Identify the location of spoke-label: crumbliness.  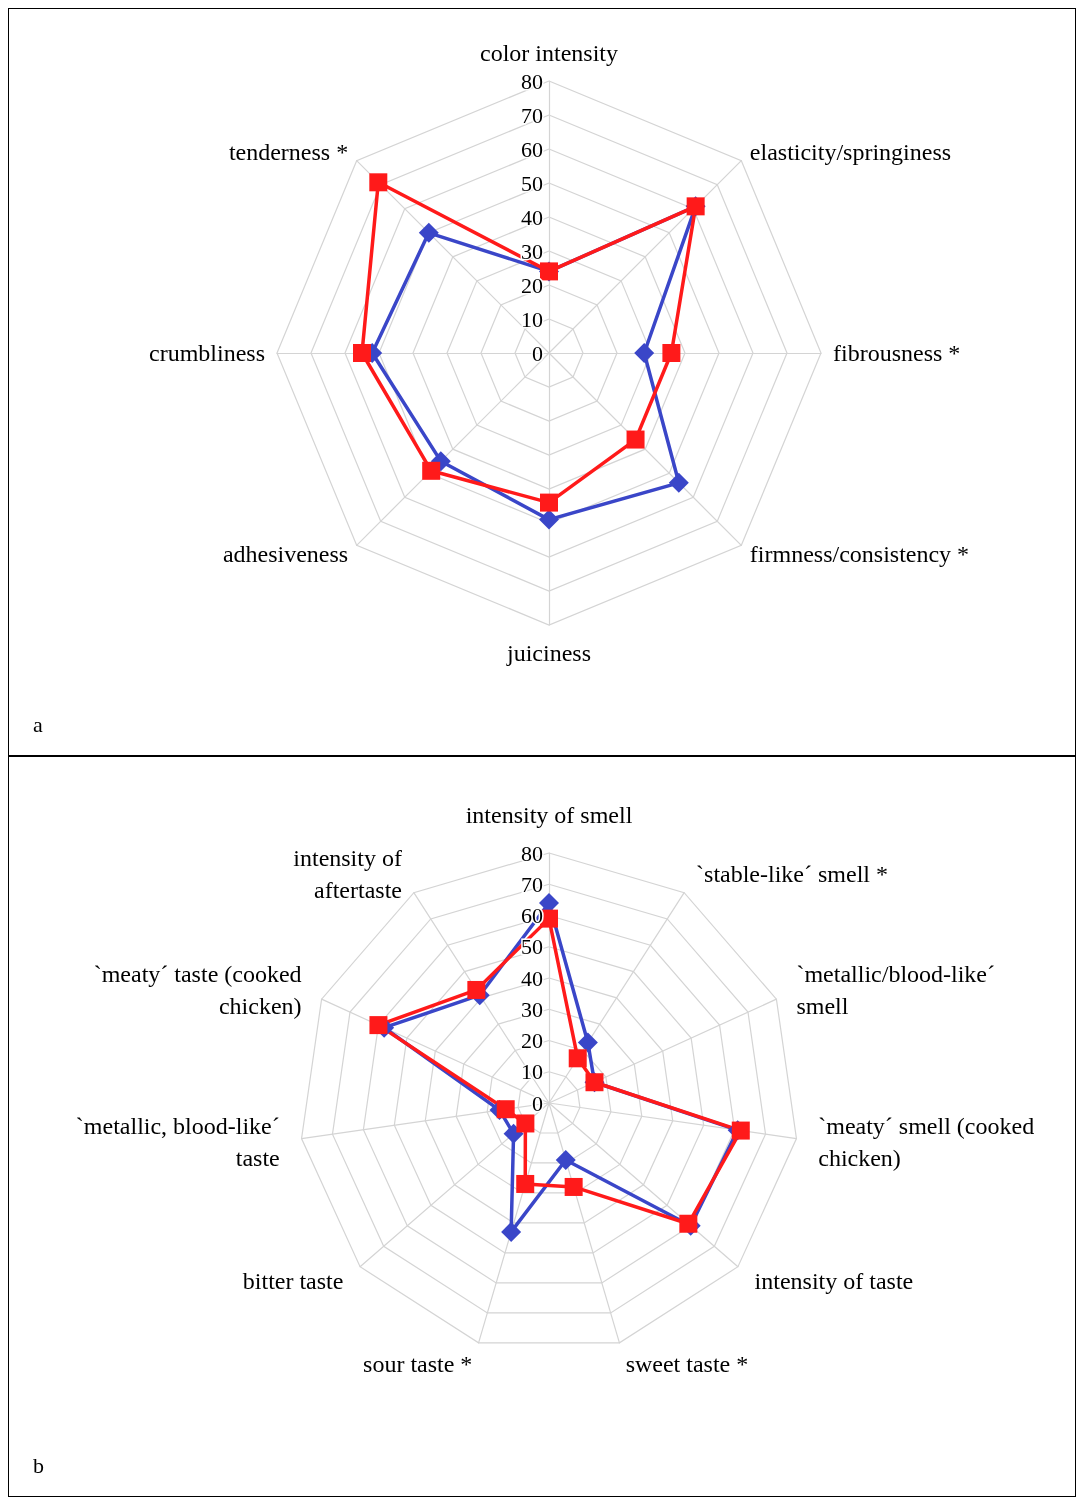
(207, 353).